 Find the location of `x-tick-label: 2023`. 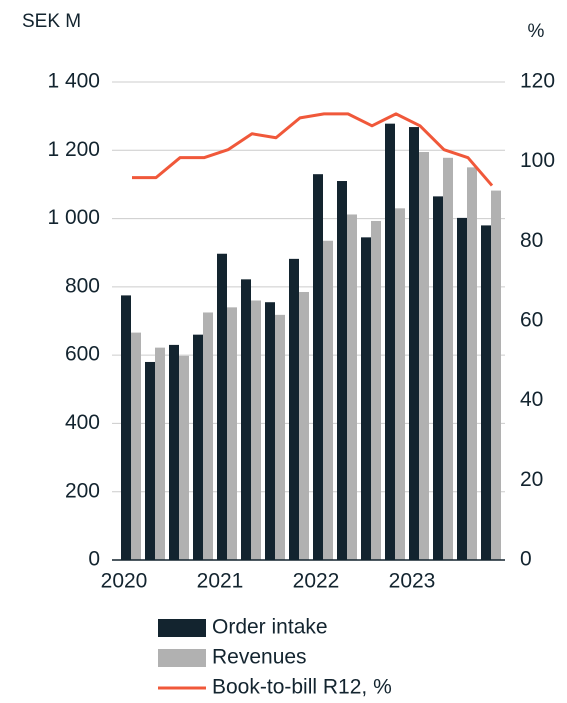

x-tick-label: 2023 is located at coordinates (412, 581).